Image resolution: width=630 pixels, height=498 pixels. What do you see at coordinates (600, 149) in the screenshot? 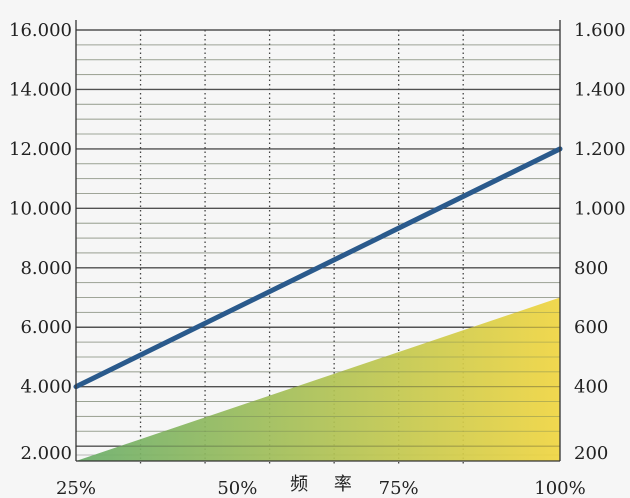
I see `y-right-tick-label: 1.200` at bounding box center [600, 149].